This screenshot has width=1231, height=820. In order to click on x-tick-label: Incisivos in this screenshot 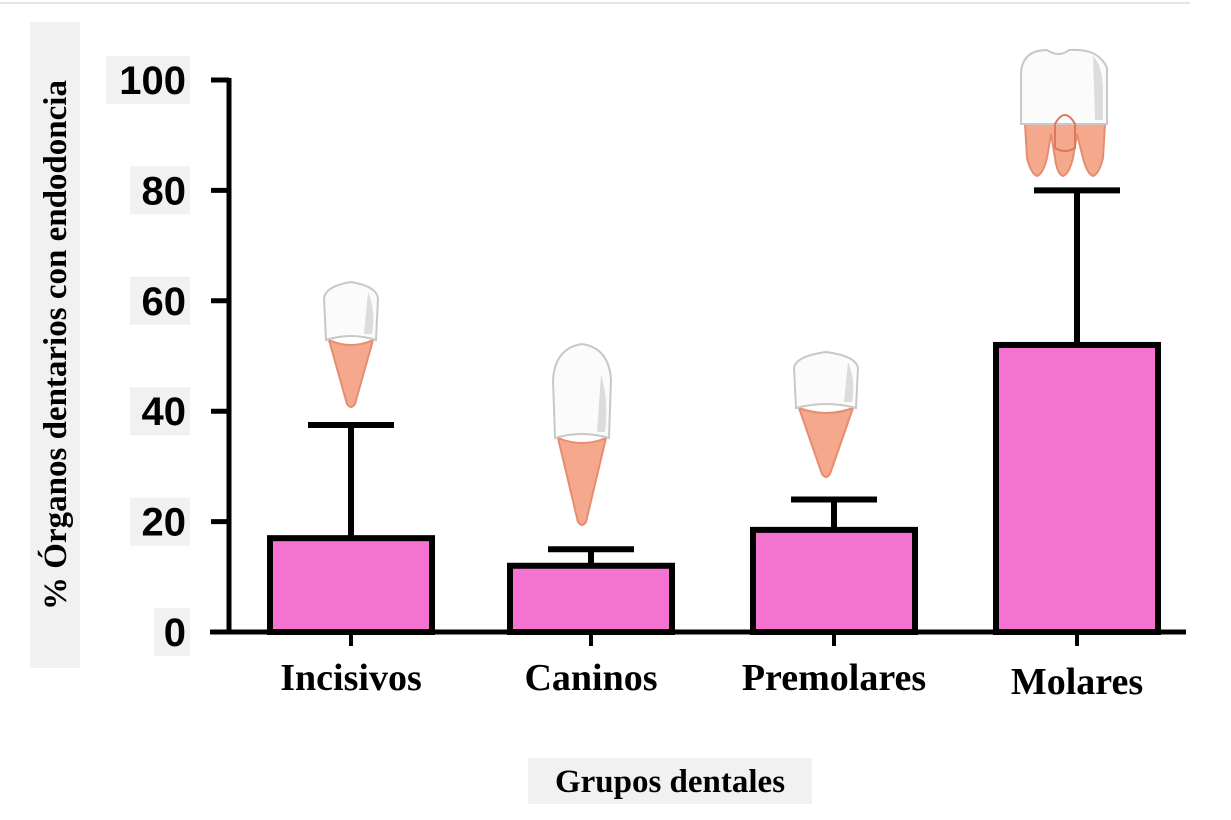, I will do `click(350, 678)`.